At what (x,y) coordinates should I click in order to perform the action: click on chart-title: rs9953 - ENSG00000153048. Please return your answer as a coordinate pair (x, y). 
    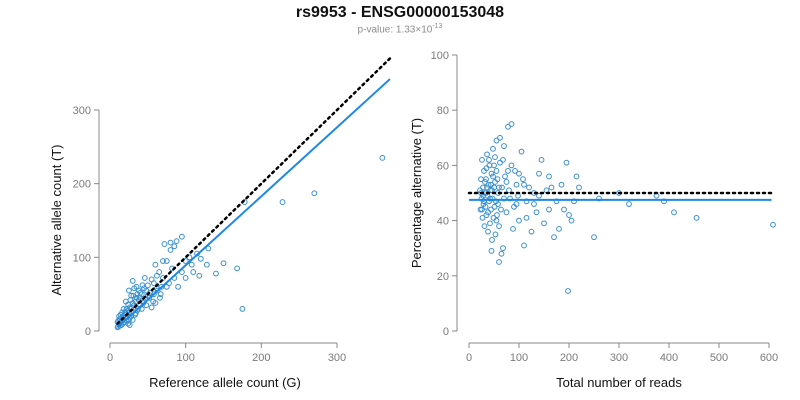
    Looking at the image, I should click on (400, 12).